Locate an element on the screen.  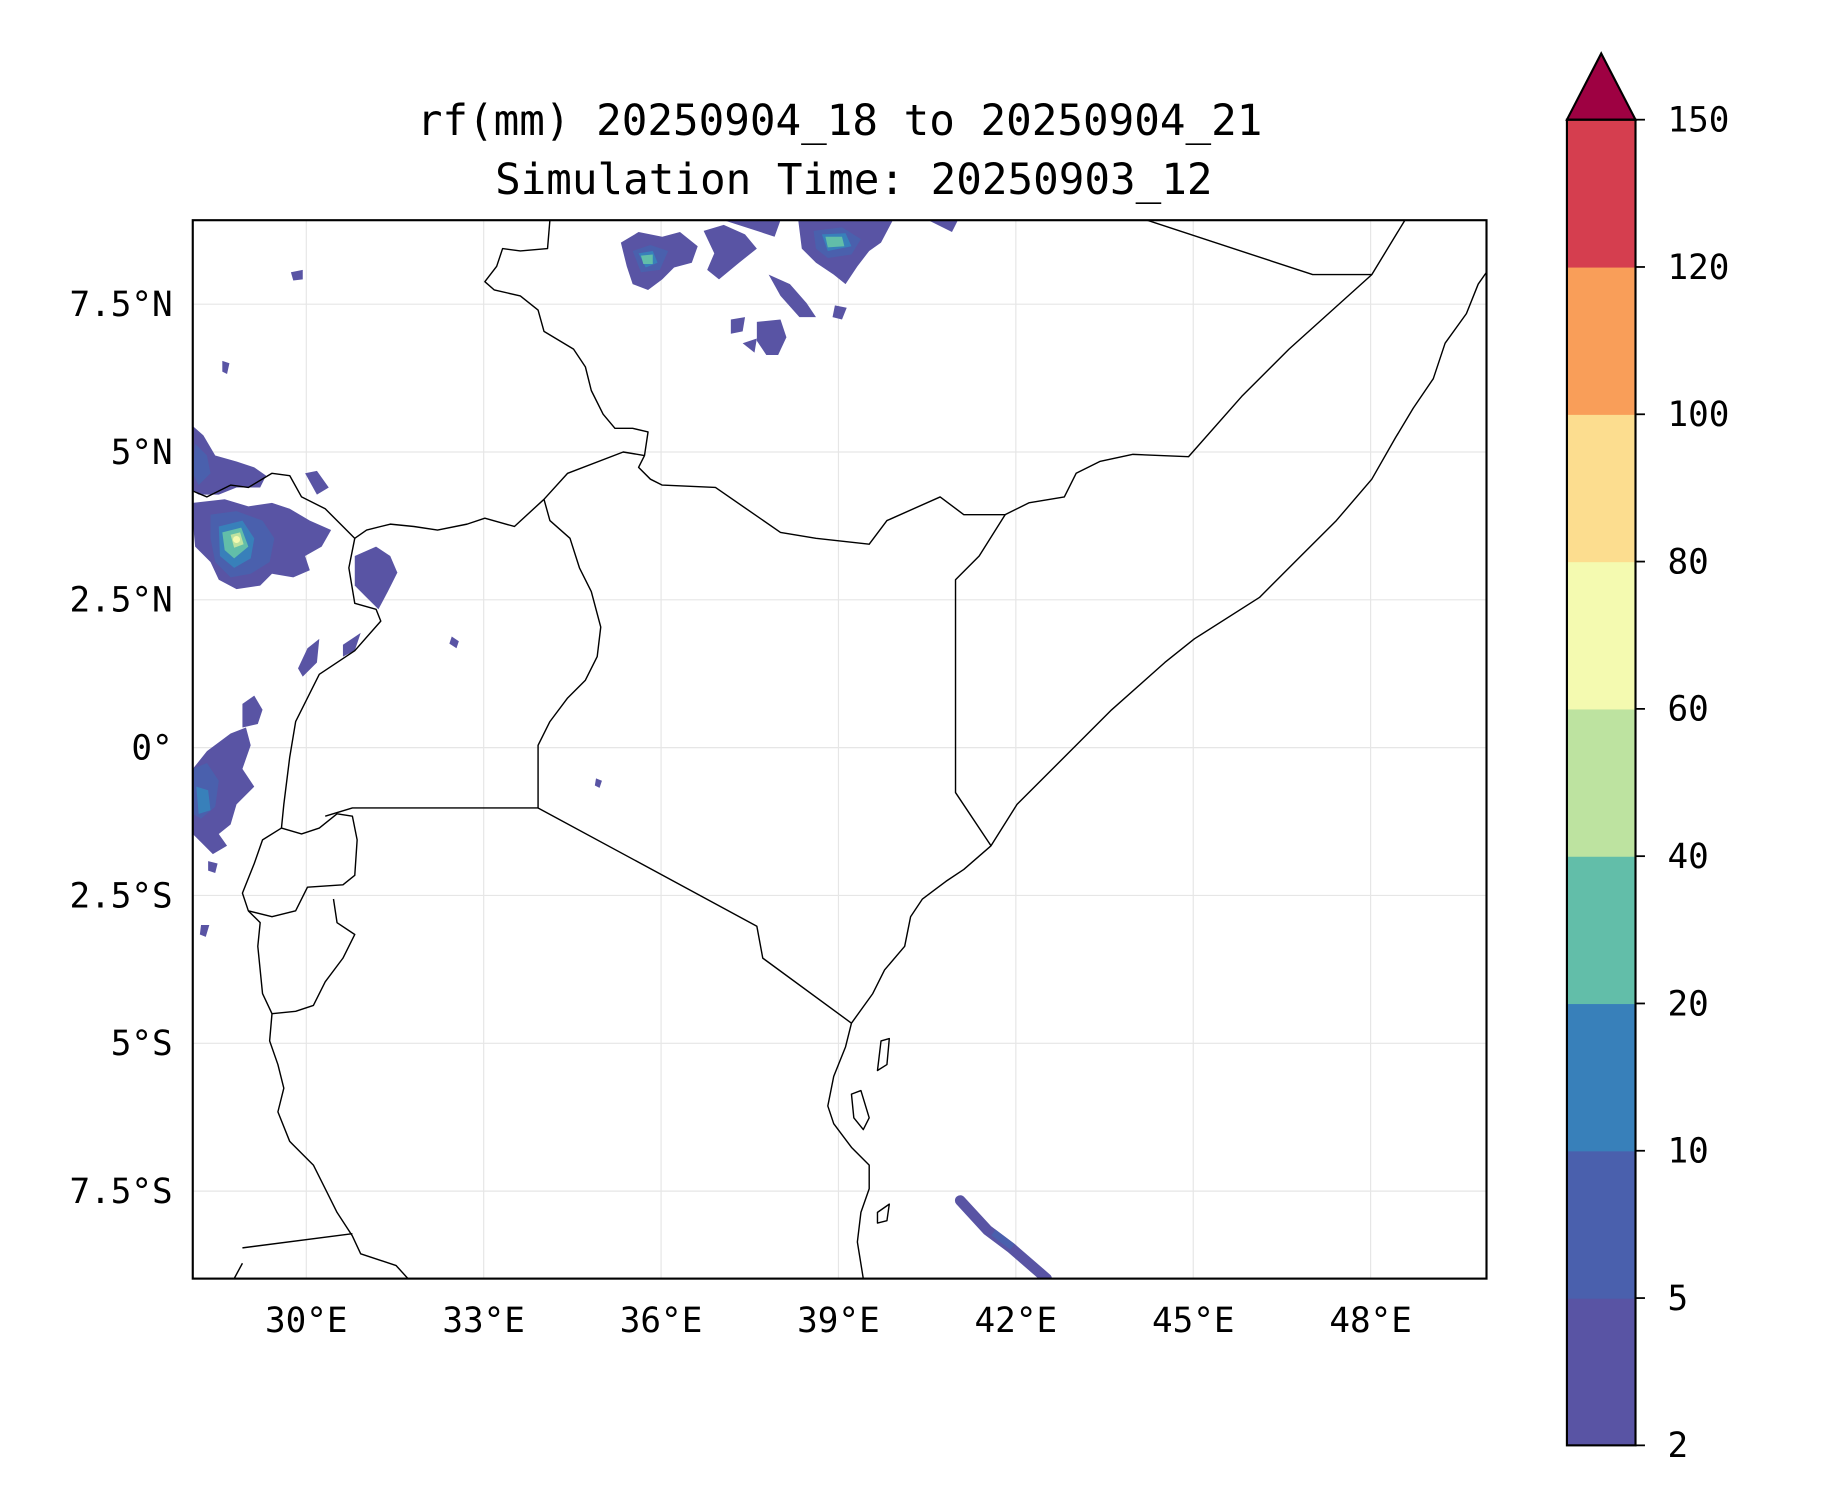
title-line-2: Simulation Time: 20250903_12 is located at coordinates (854, 180).